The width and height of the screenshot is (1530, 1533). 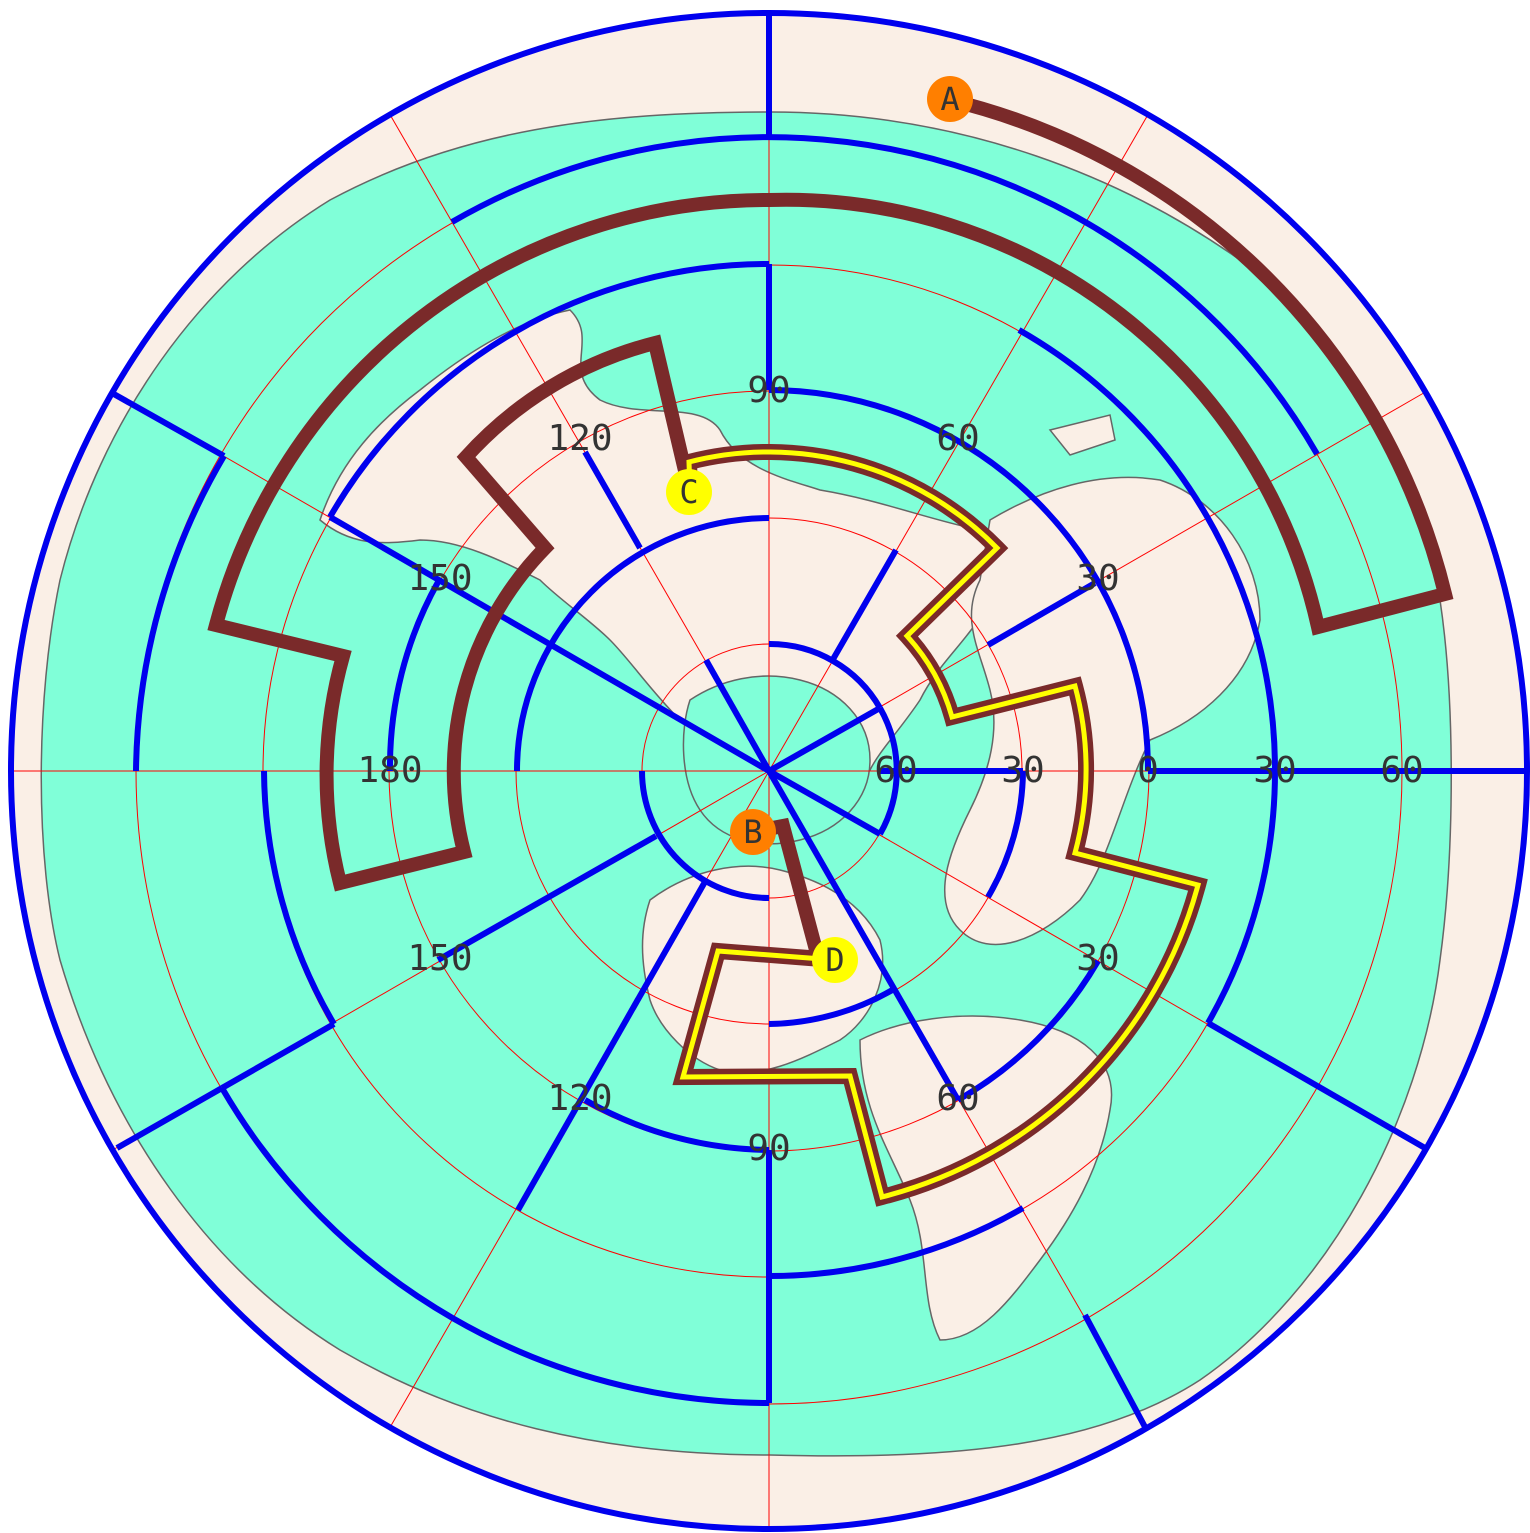 I want to click on svg-text: A, so click(x=949, y=99).